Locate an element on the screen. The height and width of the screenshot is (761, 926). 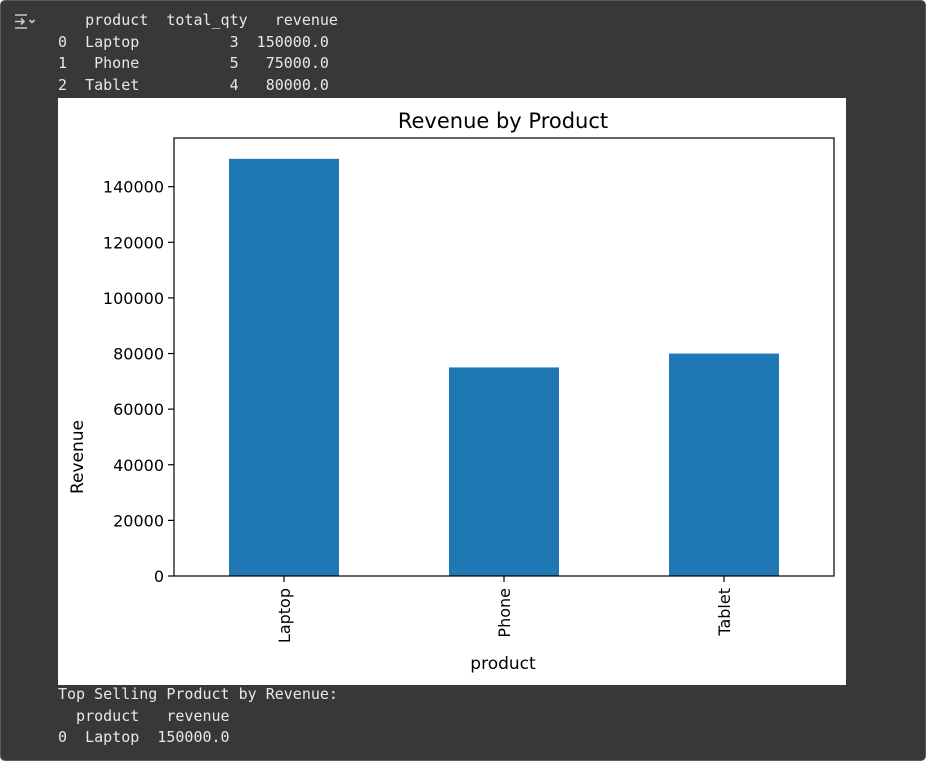
x-tick-label: Tablet is located at coordinates (724, 612).